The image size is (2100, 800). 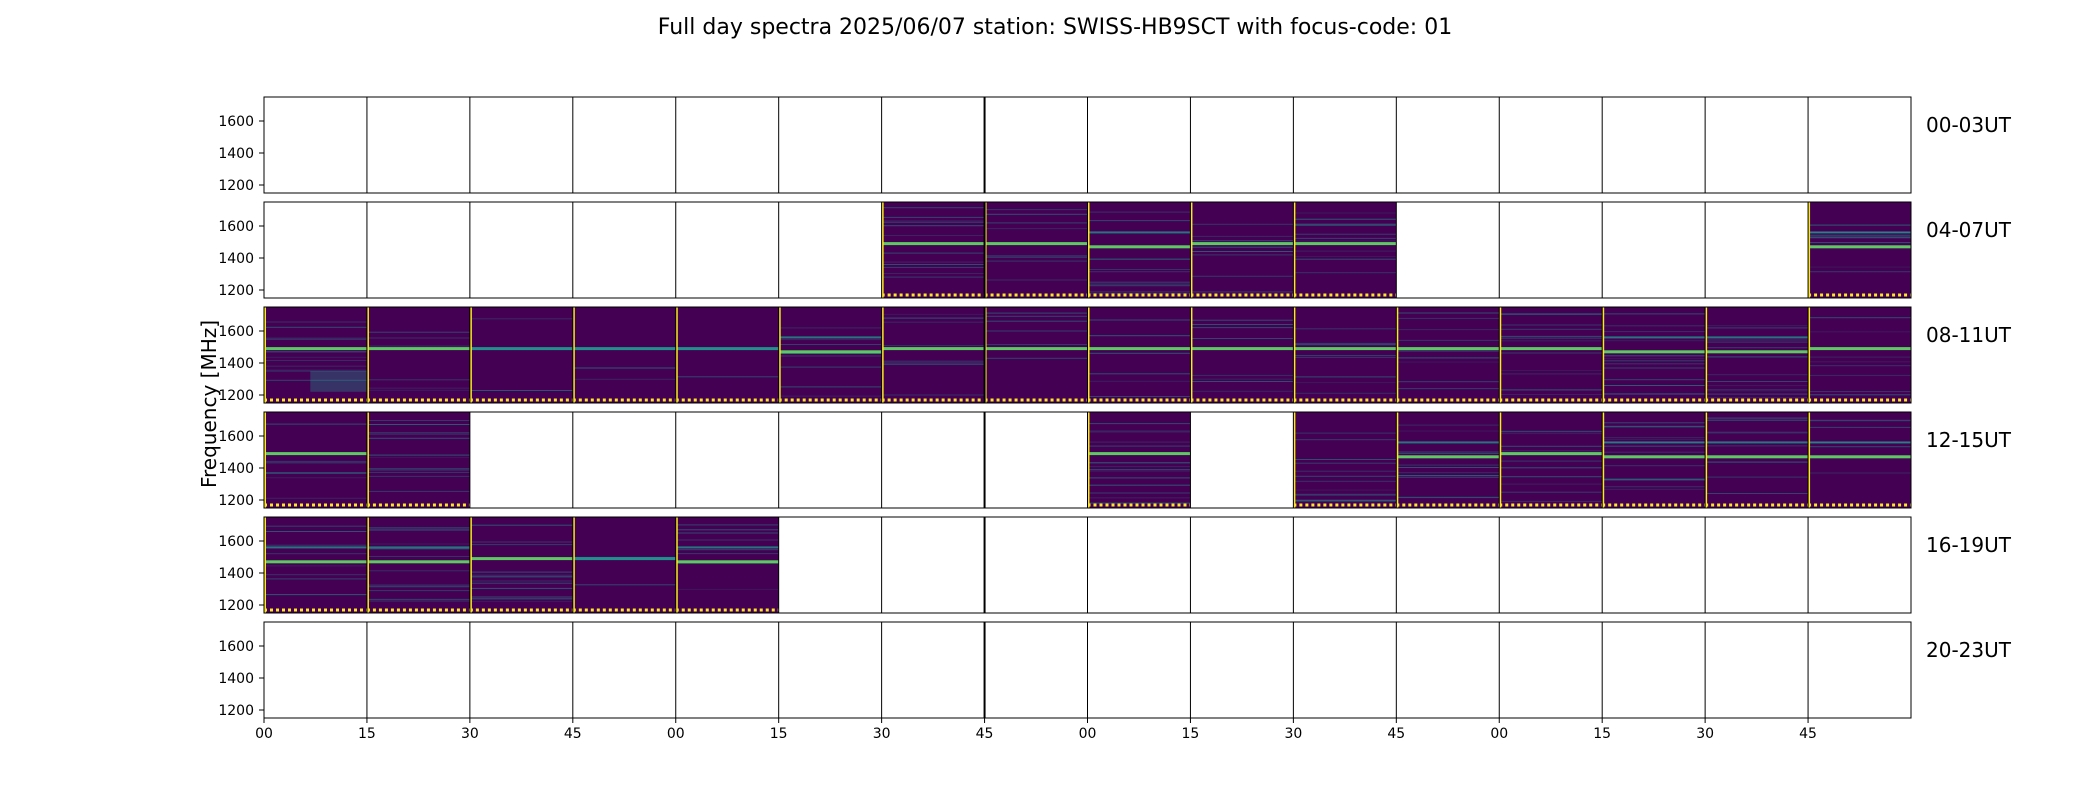 I want to click on row-label: 00-03UT, so click(x=1969, y=125).